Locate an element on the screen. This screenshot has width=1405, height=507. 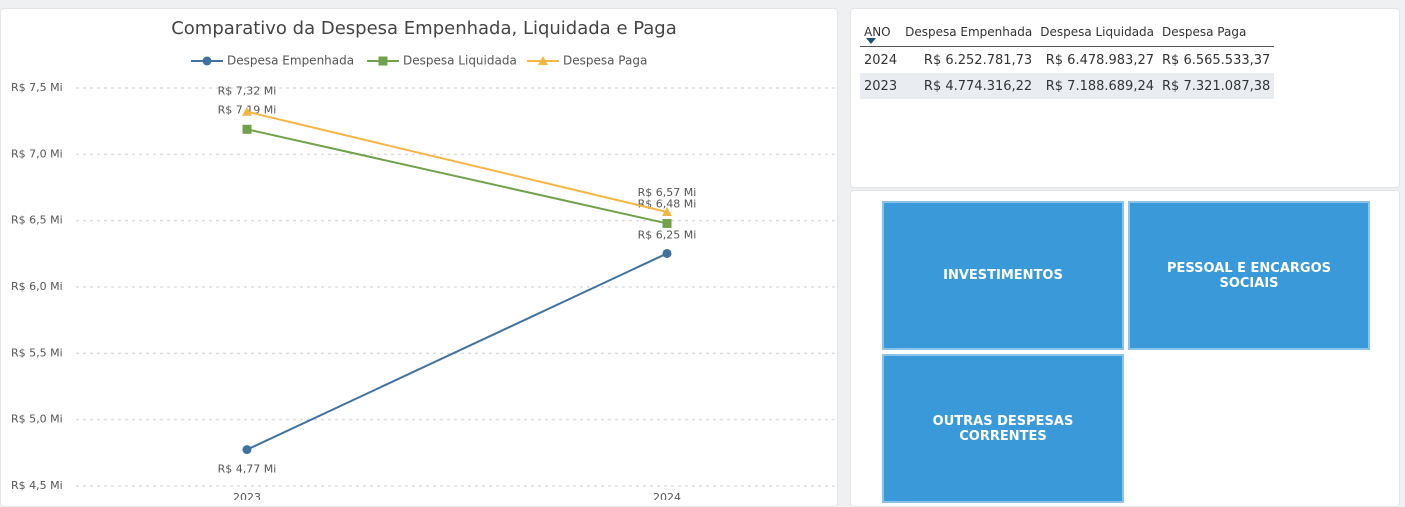
table-cell: R$ 4.774.316,22 is located at coordinates (969, 86).